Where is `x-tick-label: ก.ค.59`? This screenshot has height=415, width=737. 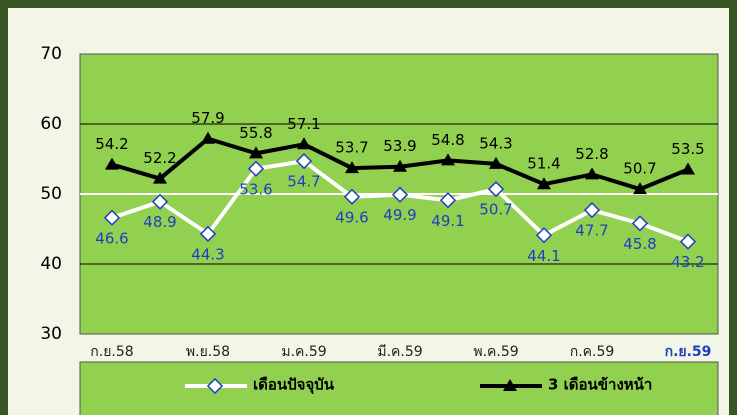
x-tick-label: ก.ค.59 is located at coordinates (592, 352).